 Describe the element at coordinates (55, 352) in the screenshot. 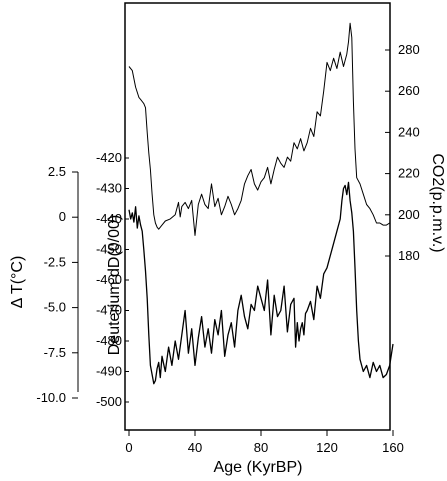

I see `temperature-tick-label: -7.5` at that location.